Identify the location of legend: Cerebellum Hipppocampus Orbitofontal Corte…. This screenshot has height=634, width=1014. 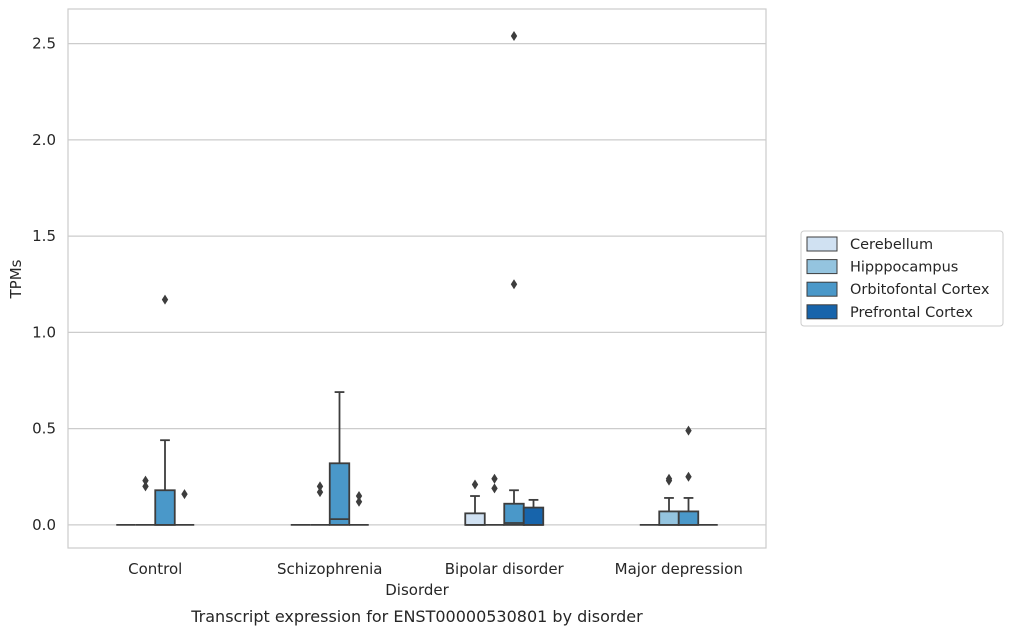
(902, 278).